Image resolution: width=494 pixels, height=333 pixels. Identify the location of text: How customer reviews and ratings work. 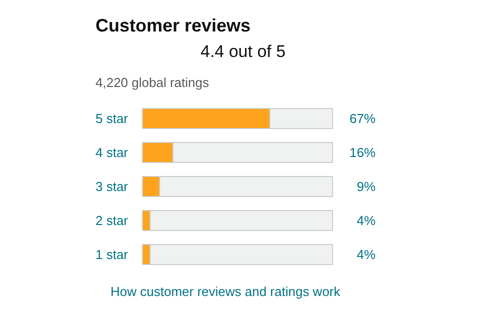
(225, 291).